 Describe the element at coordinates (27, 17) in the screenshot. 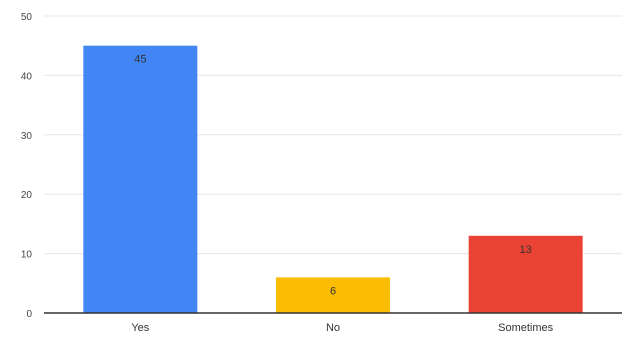

I see `y-tick-label: 50` at that location.